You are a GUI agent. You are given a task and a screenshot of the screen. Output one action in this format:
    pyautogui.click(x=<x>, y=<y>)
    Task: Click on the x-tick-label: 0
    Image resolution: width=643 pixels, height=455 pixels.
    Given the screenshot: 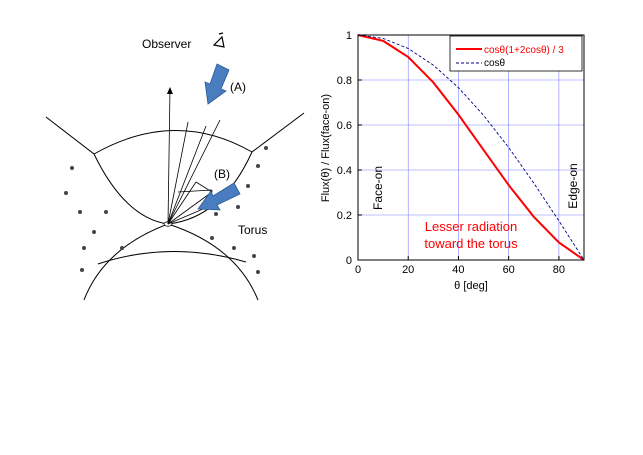 What is the action you would take?
    pyautogui.click(x=358, y=270)
    